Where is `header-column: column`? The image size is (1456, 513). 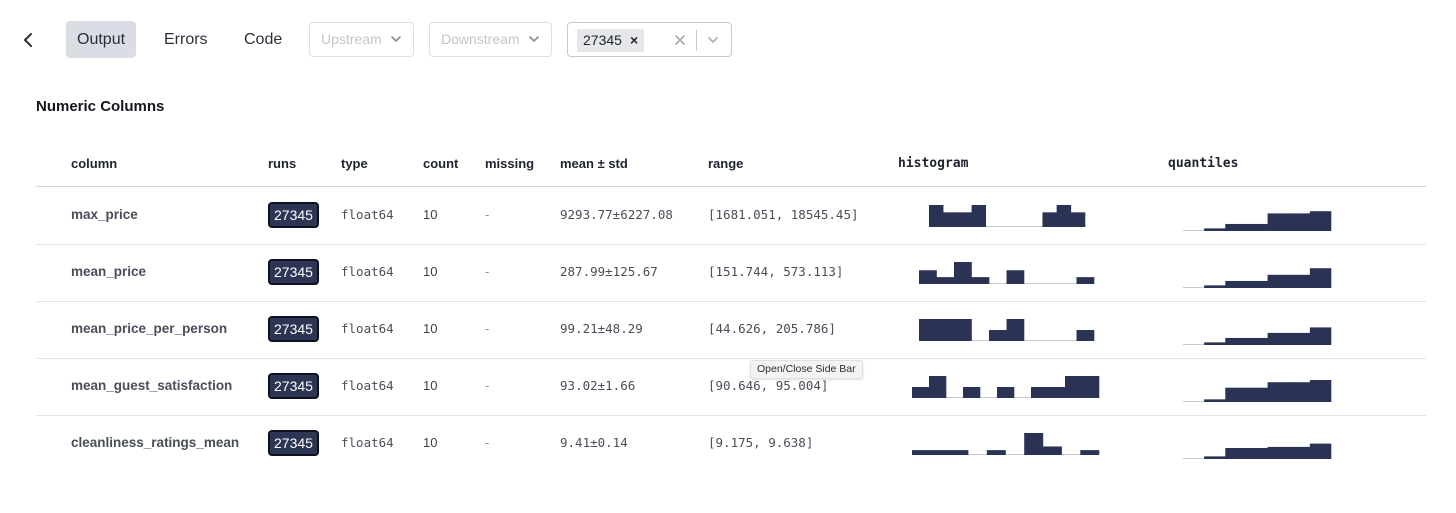 header-column: column is located at coordinates (94, 163).